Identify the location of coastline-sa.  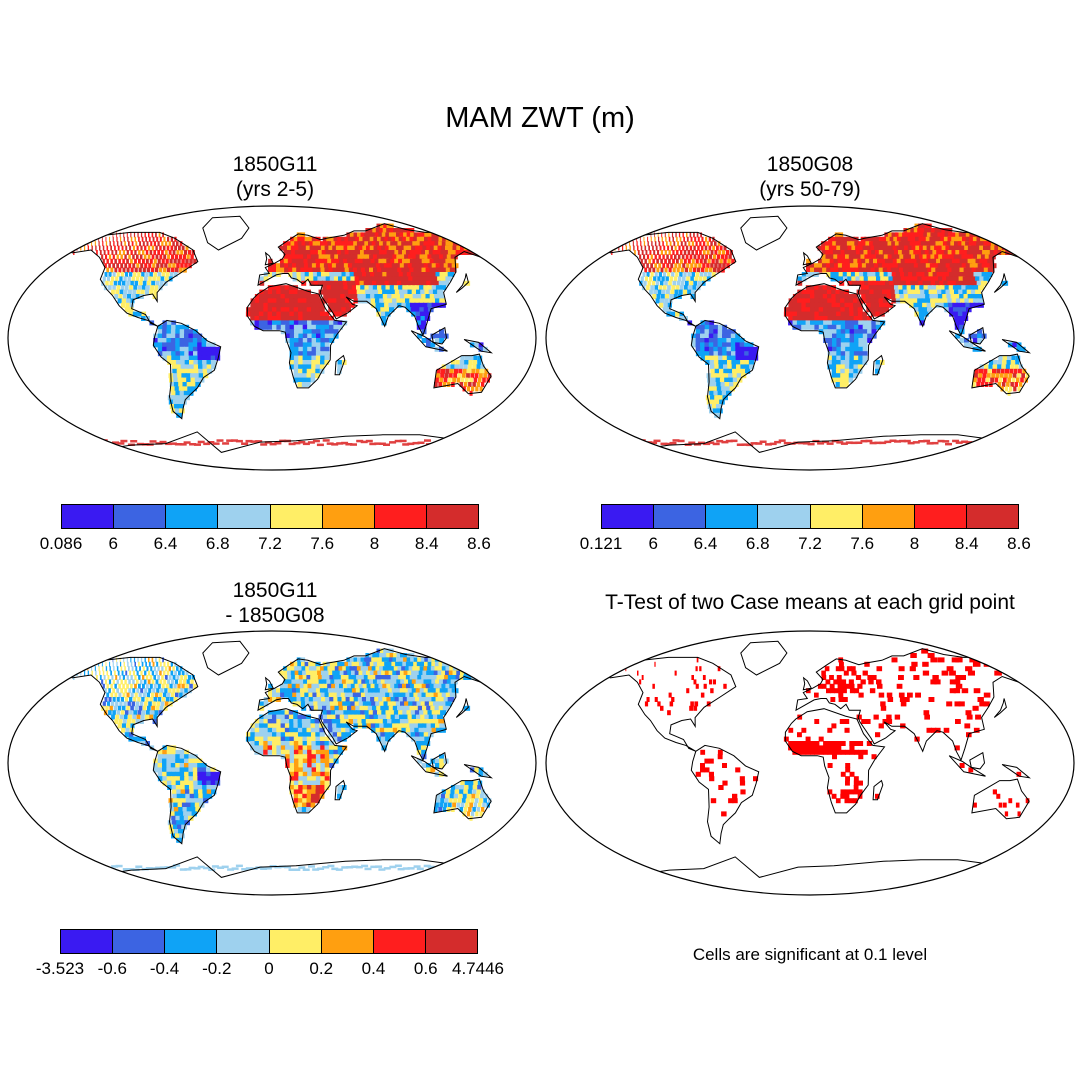
(725, 369).